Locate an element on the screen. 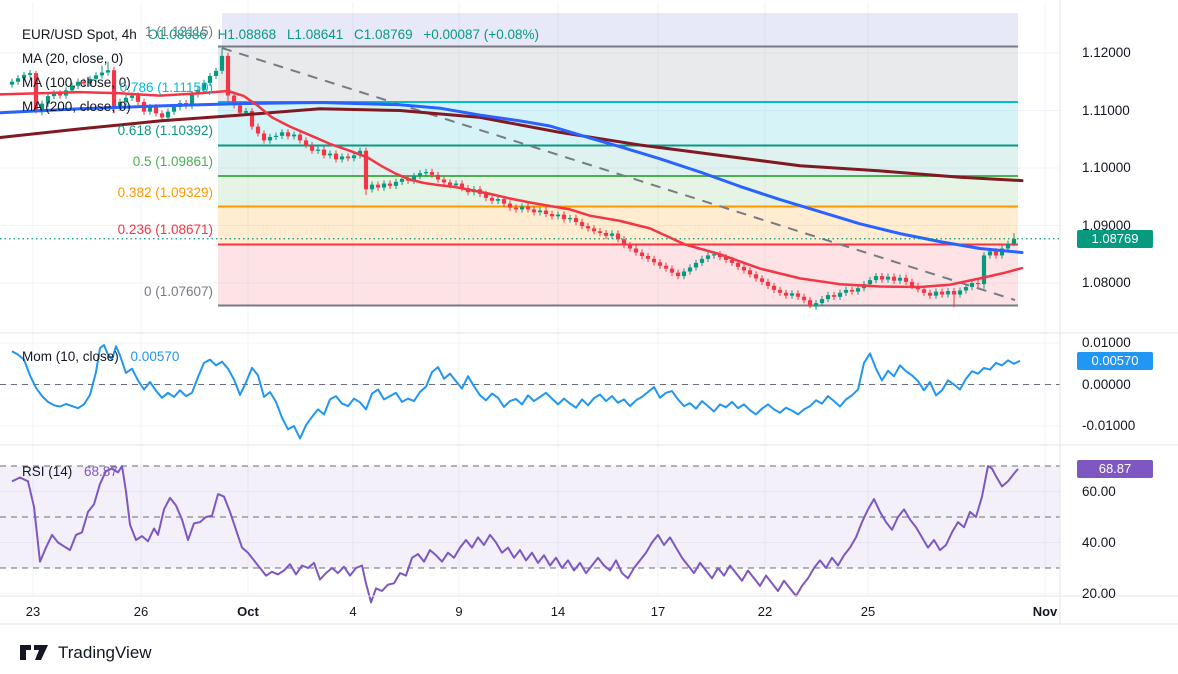  momentum-layer is located at coordinates (530, 392).